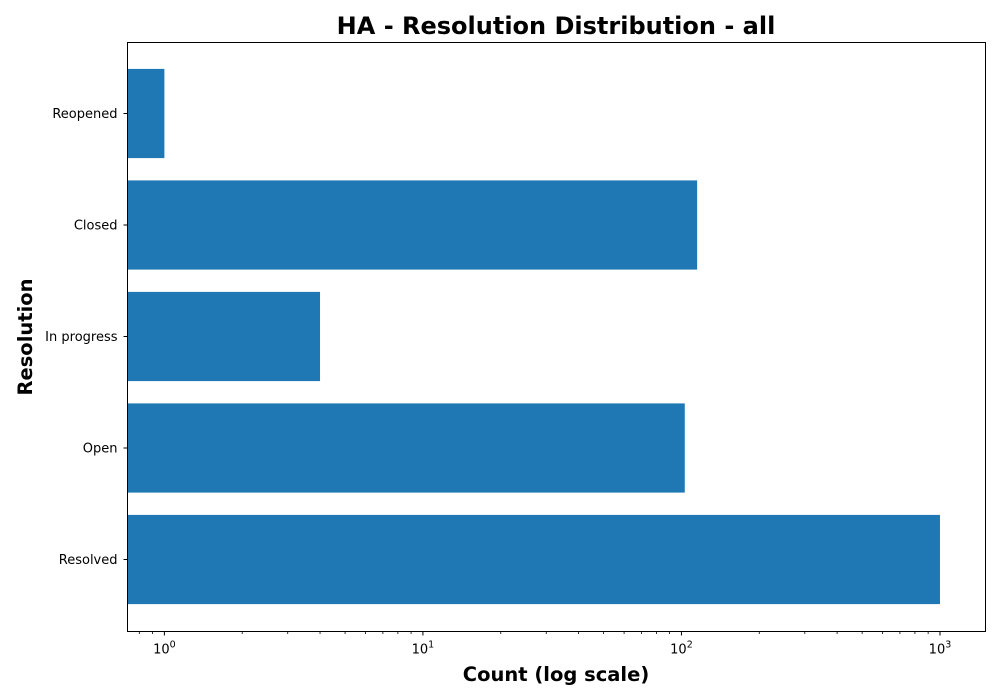  I want to click on bar-open, so click(406, 448).